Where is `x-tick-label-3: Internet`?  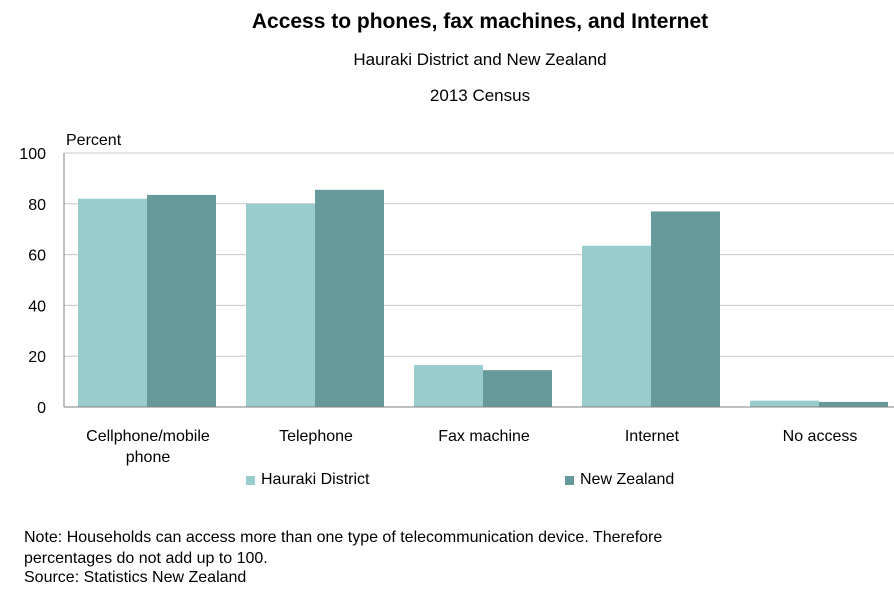
x-tick-label-3: Internet is located at coordinates (652, 436).